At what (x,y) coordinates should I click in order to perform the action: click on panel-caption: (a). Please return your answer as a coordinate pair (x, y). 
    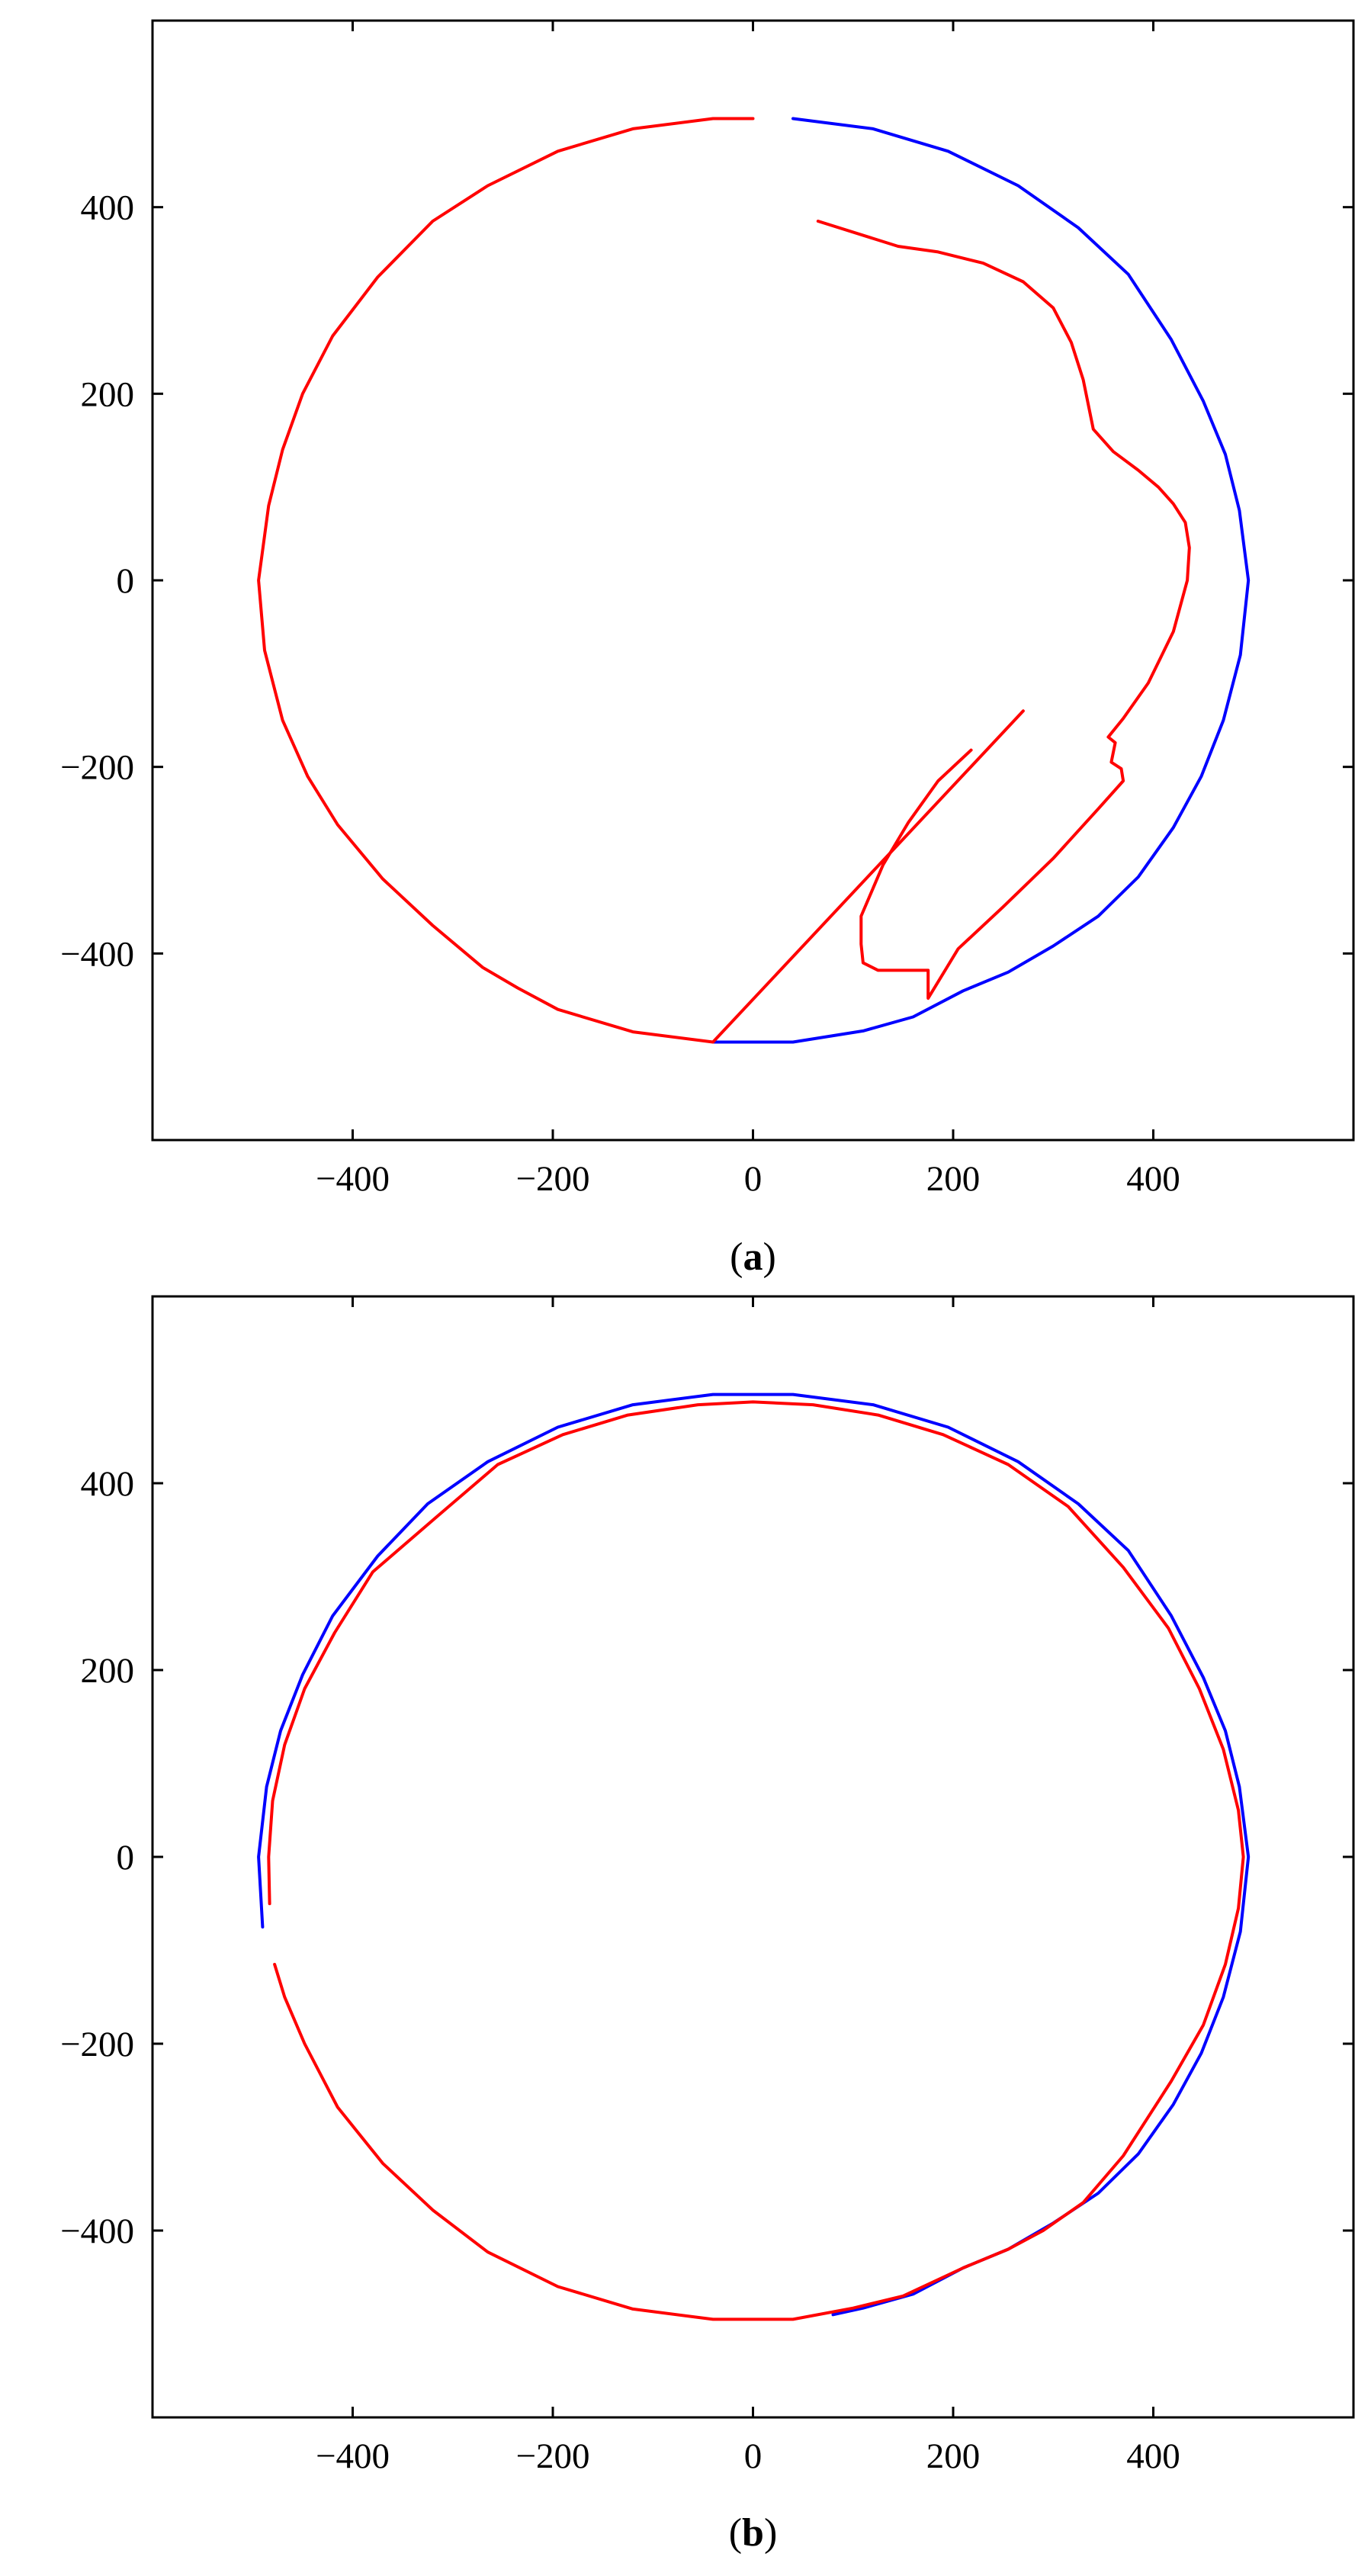
    Looking at the image, I should click on (753, 1257).